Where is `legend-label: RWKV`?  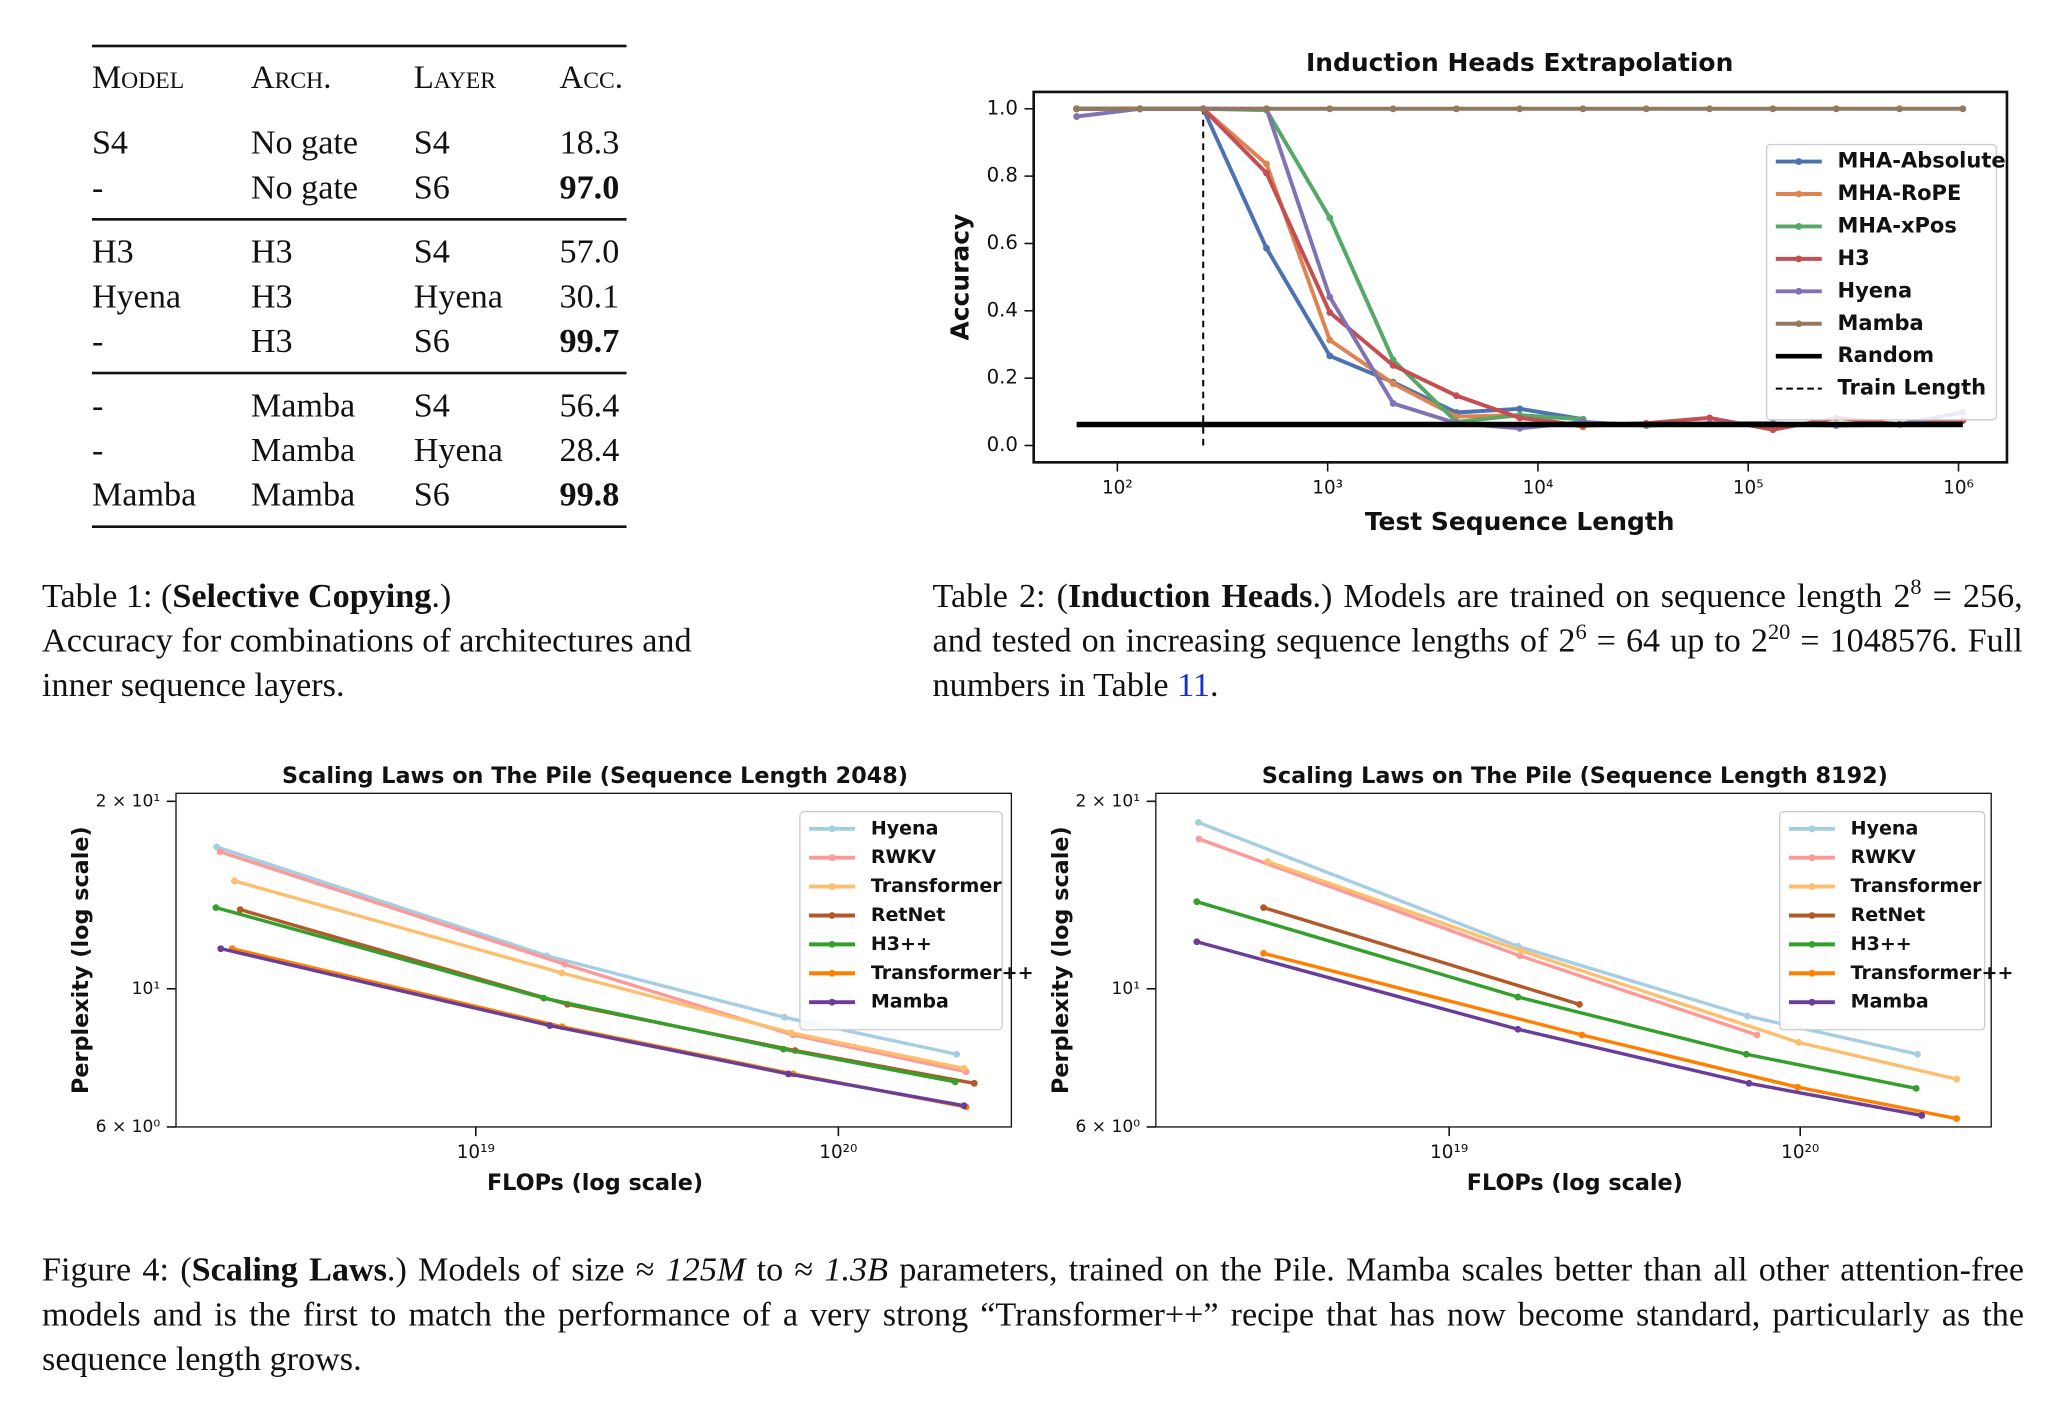
legend-label: RWKV is located at coordinates (1883, 857).